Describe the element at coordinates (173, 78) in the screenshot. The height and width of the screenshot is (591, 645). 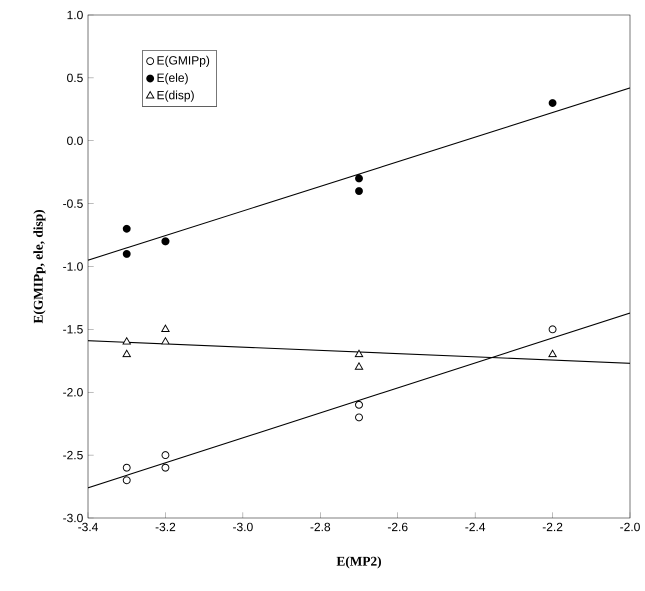
I see `legend-label: E(ele)` at that location.